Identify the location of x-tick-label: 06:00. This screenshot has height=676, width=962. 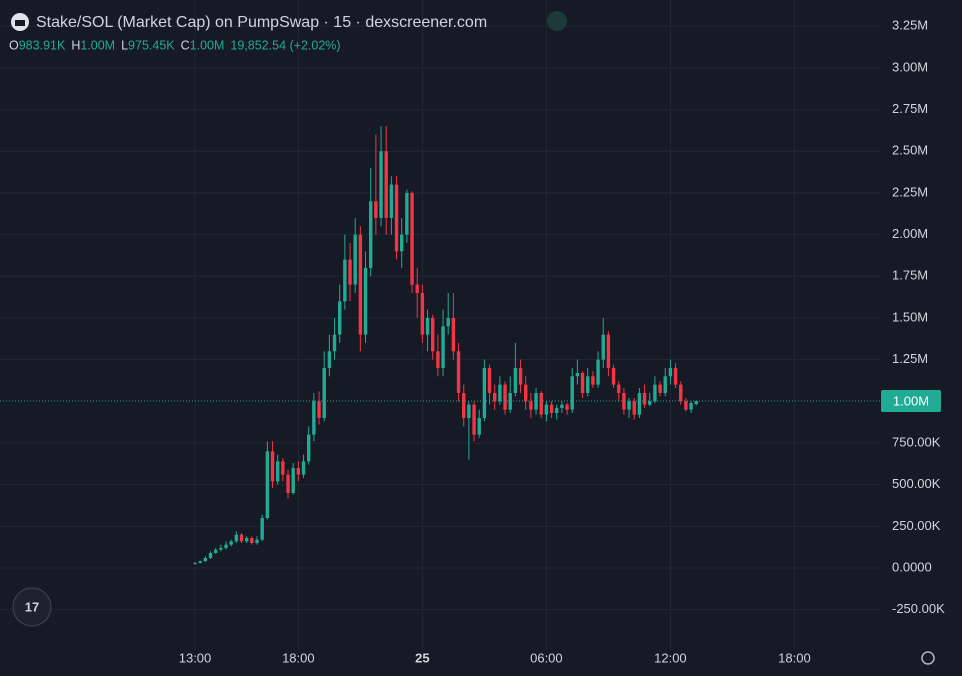
(546, 657).